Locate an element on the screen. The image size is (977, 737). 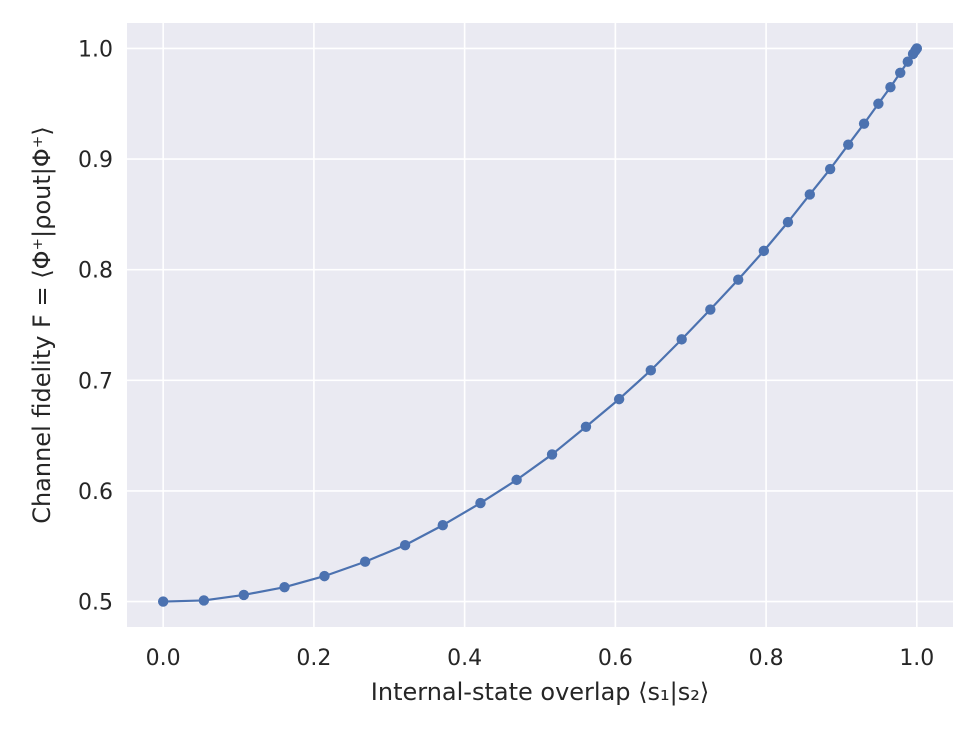
x-tick-label: 0.8 is located at coordinates (766, 658).